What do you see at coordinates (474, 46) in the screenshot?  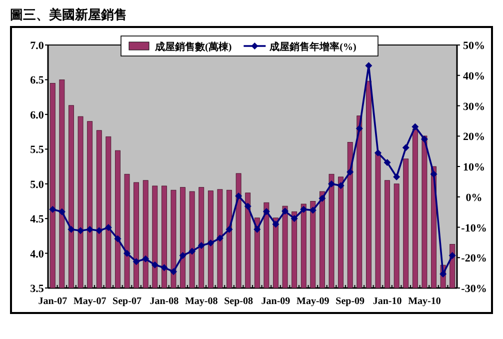 I see `y2-tick-label: 50%` at bounding box center [474, 46].